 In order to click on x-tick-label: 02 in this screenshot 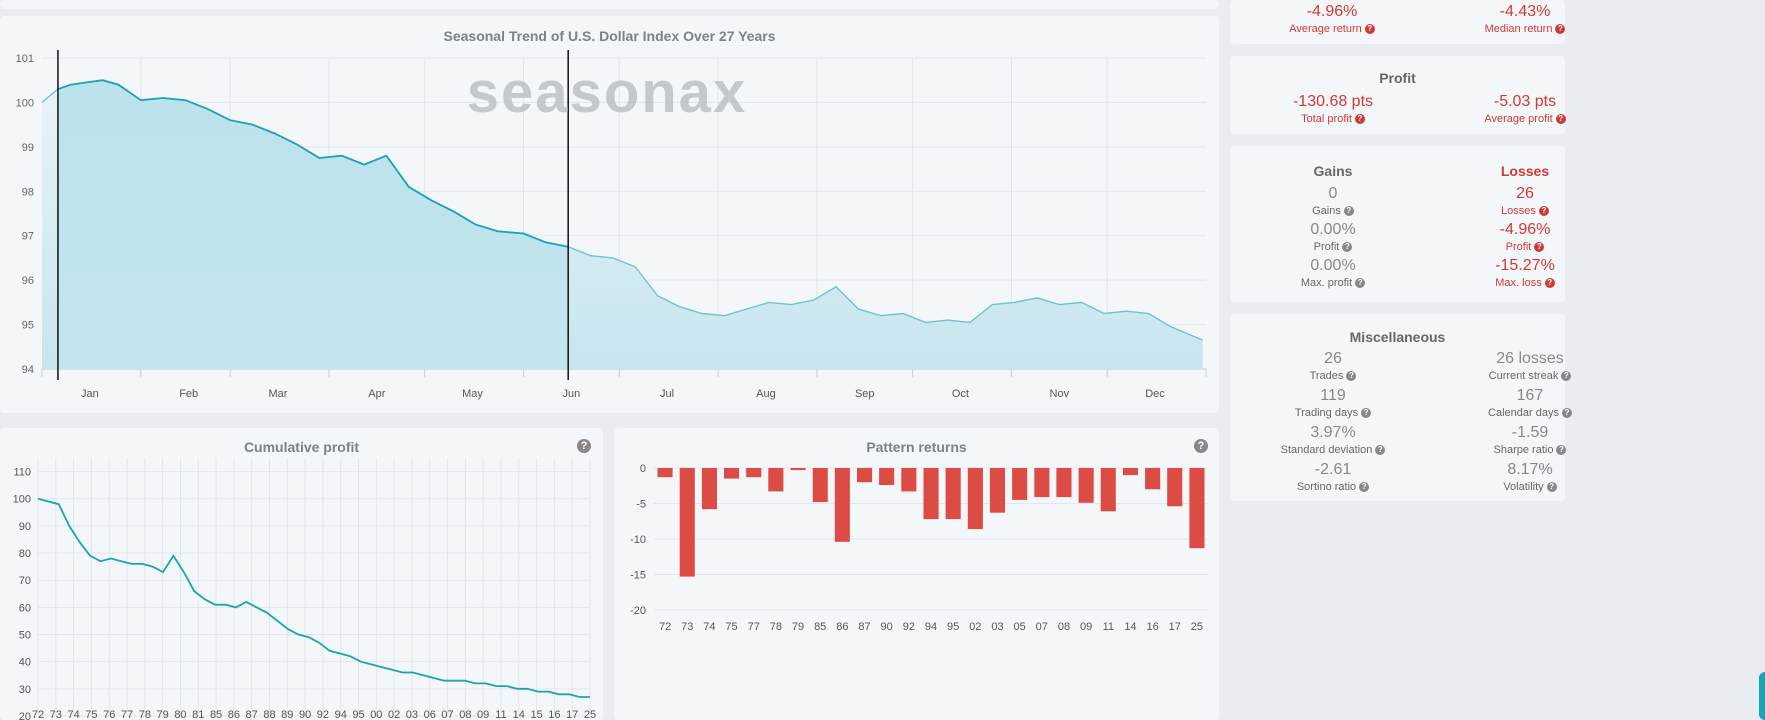, I will do `click(975, 627)`.